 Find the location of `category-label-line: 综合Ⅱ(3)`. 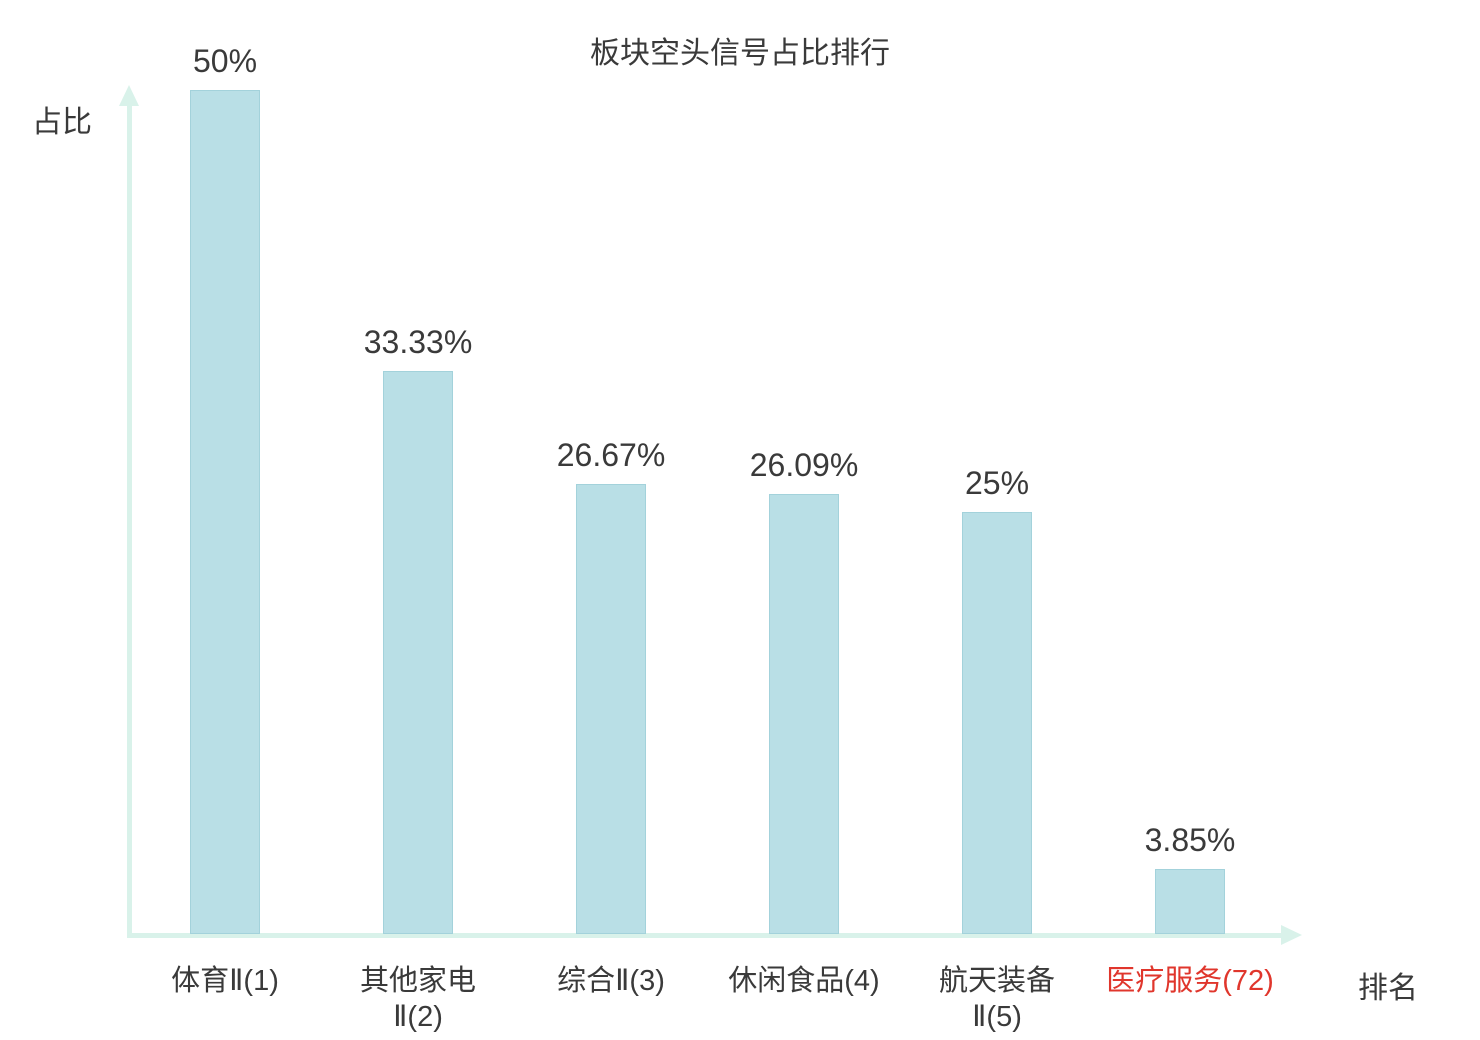

category-label-line: 综合Ⅱ(3) is located at coordinates (611, 981).